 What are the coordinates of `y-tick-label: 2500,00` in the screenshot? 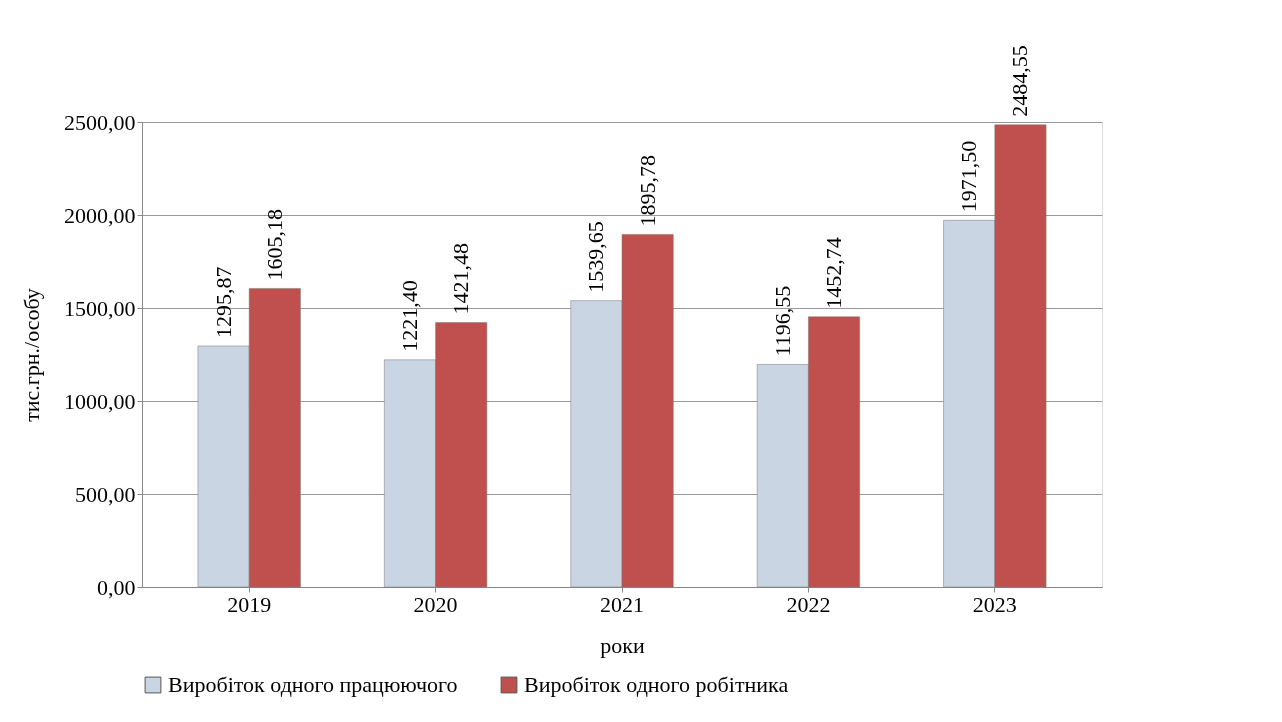 It's located at (100, 122).